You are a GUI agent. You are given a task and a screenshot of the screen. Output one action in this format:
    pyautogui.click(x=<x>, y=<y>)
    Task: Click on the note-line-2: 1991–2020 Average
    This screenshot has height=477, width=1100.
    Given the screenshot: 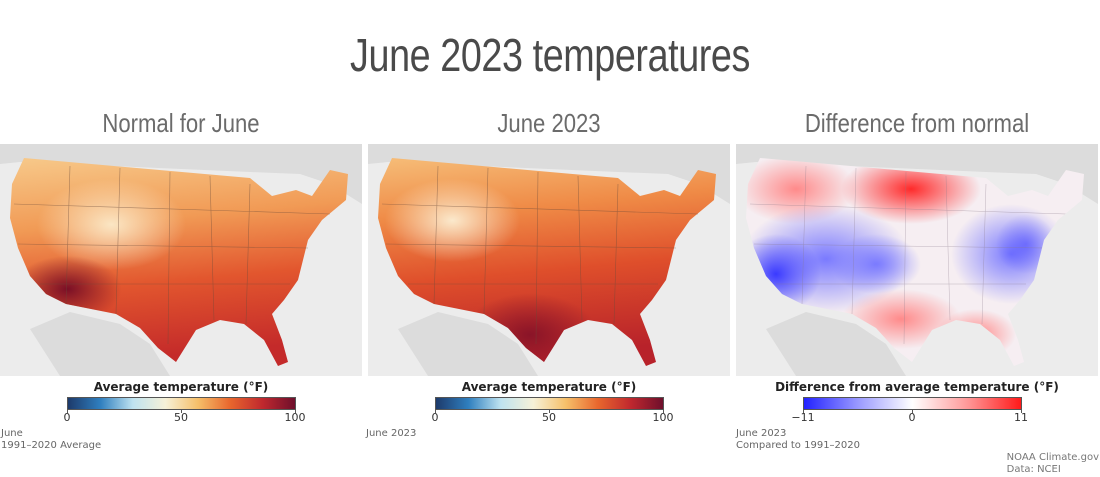 What is the action you would take?
    pyautogui.click(x=51, y=445)
    